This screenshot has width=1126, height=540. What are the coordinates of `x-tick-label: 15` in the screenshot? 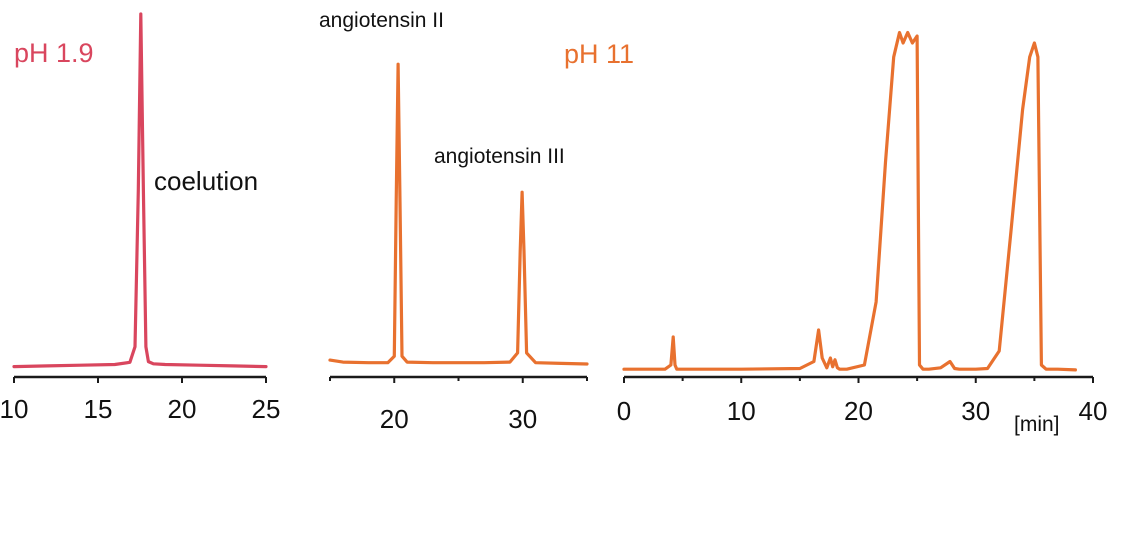 It's located at (98, 409).